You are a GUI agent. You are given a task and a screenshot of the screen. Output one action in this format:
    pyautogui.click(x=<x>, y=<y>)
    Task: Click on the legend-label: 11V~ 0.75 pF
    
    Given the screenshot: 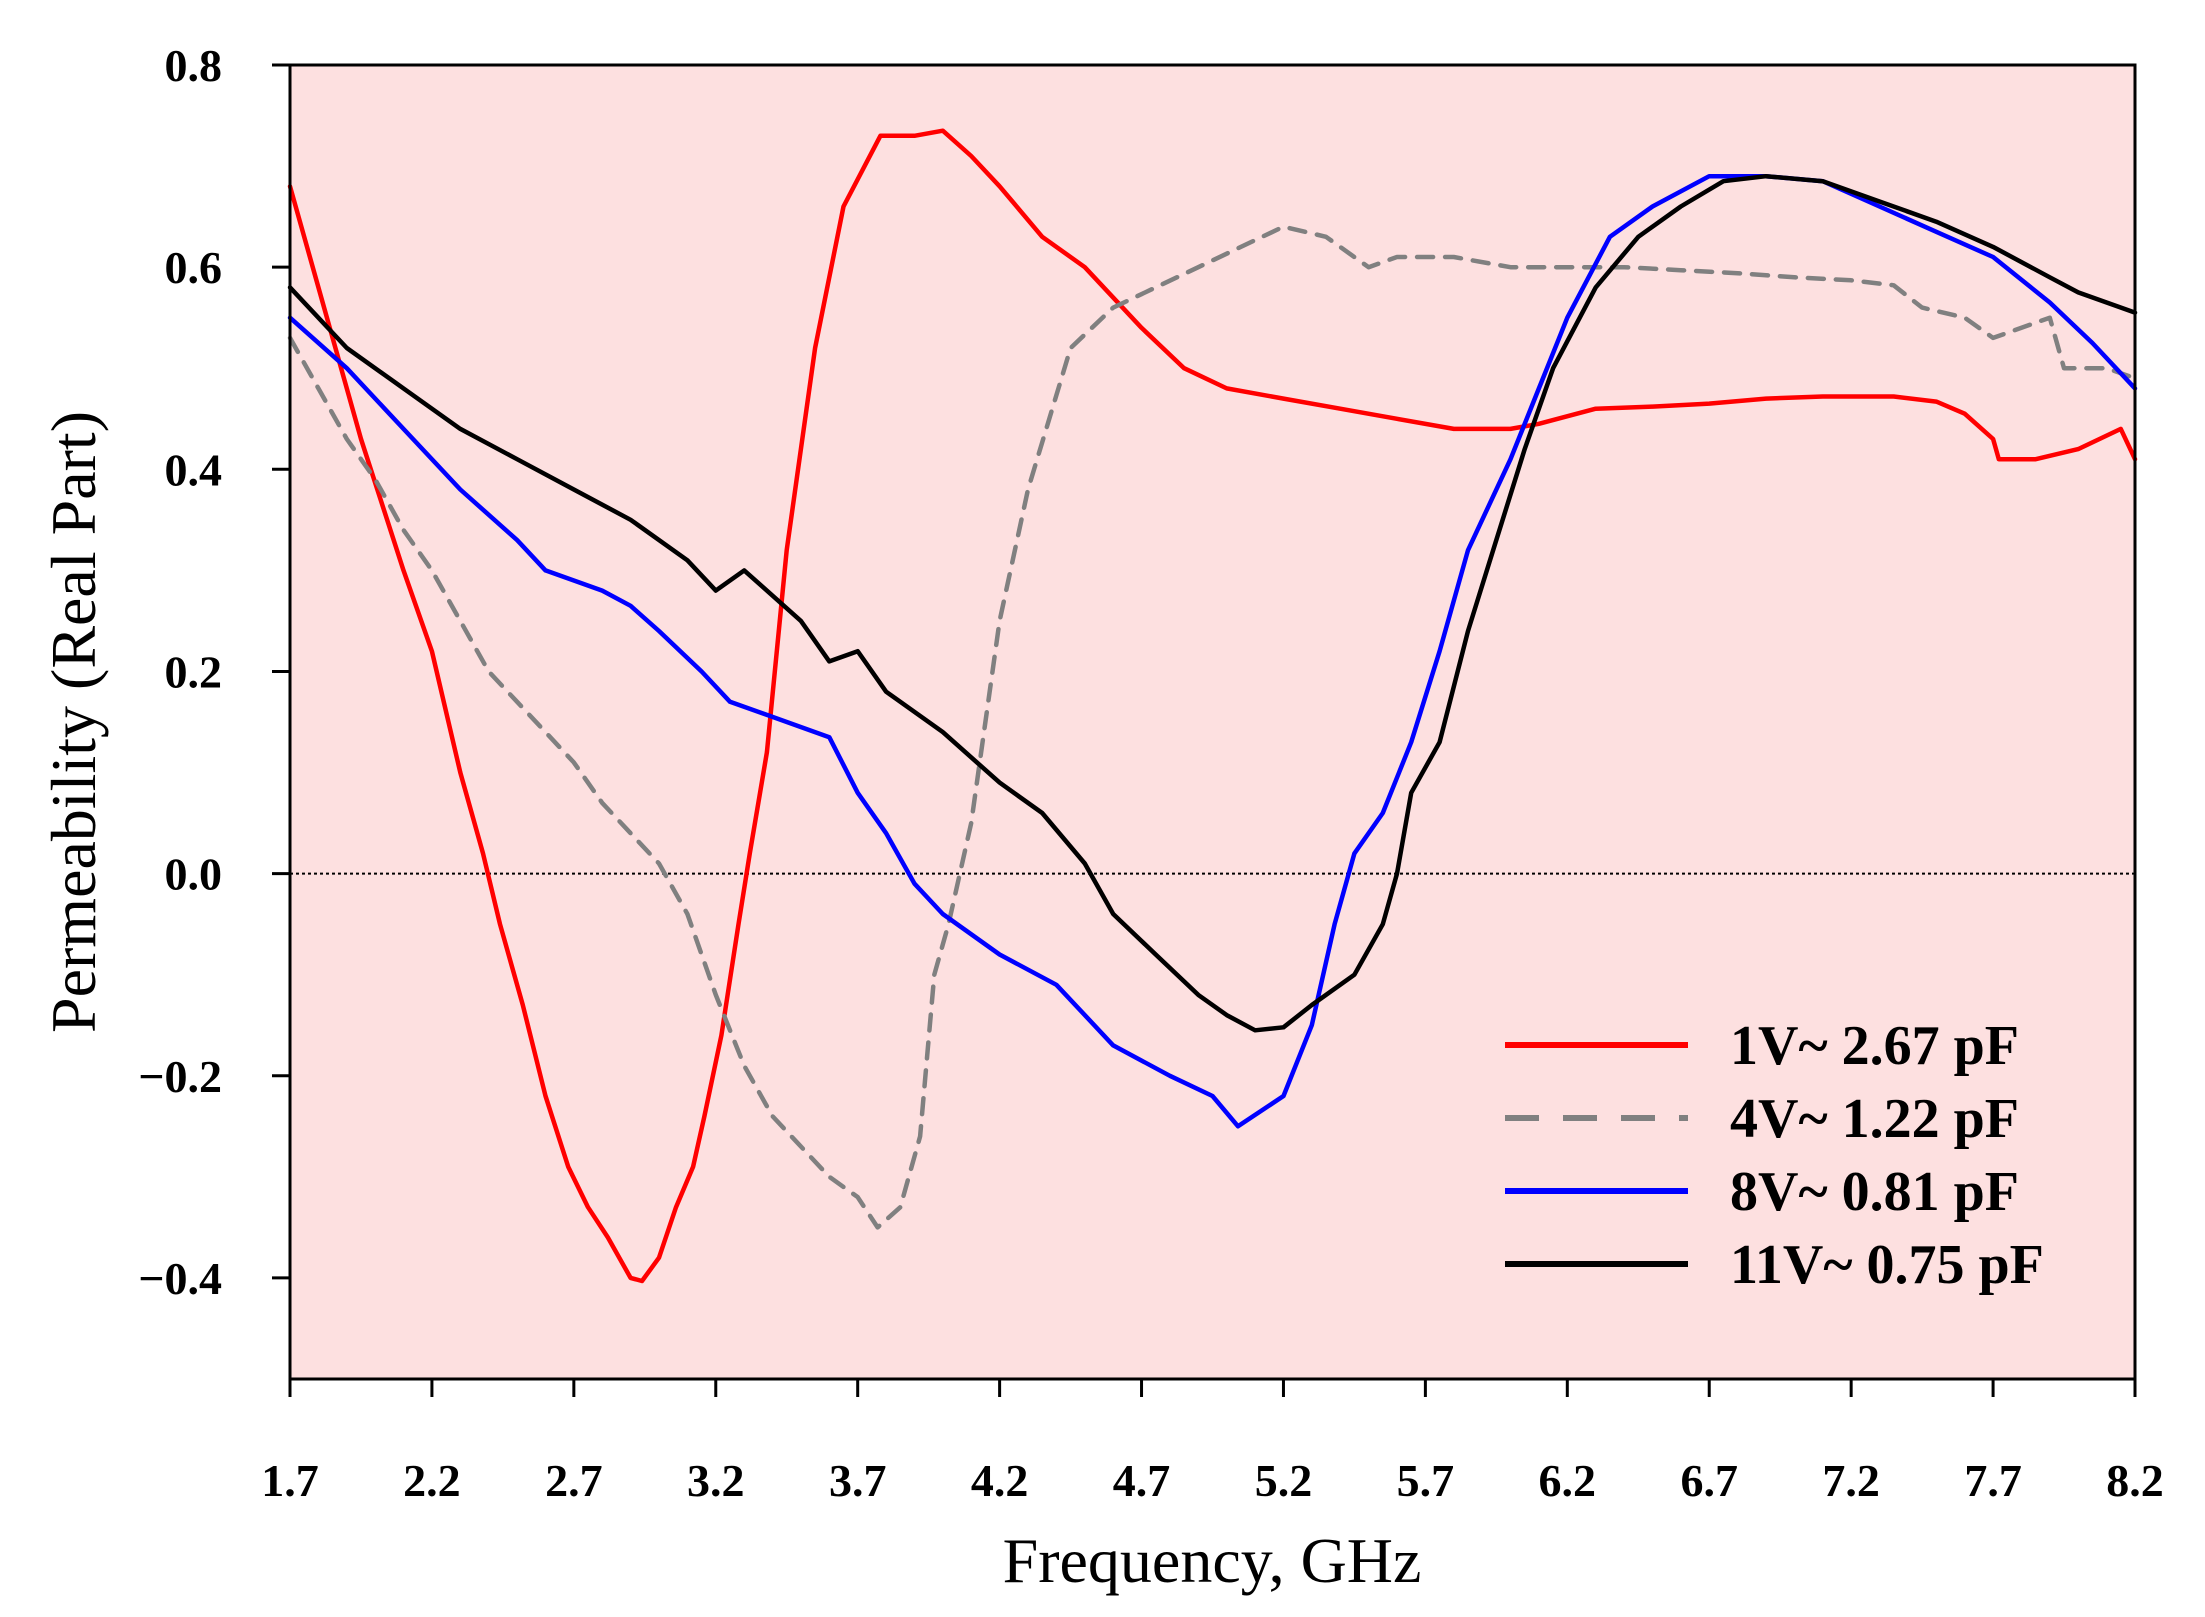 What is the action you would take?
    pyautogui.click(x=1887, y=1265)
    